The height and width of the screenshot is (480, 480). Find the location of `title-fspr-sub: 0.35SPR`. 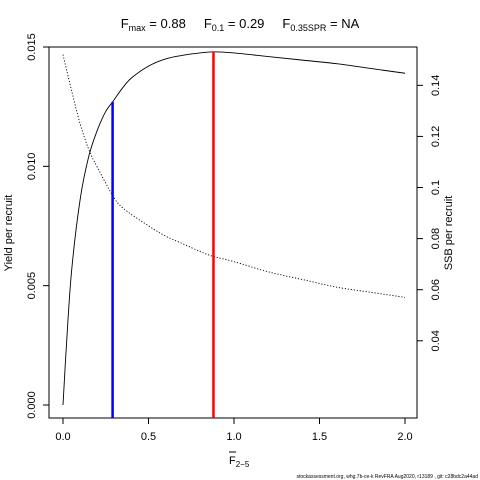

title-fspr-sub: 0.35SPR is located at coordinates (308, 28).